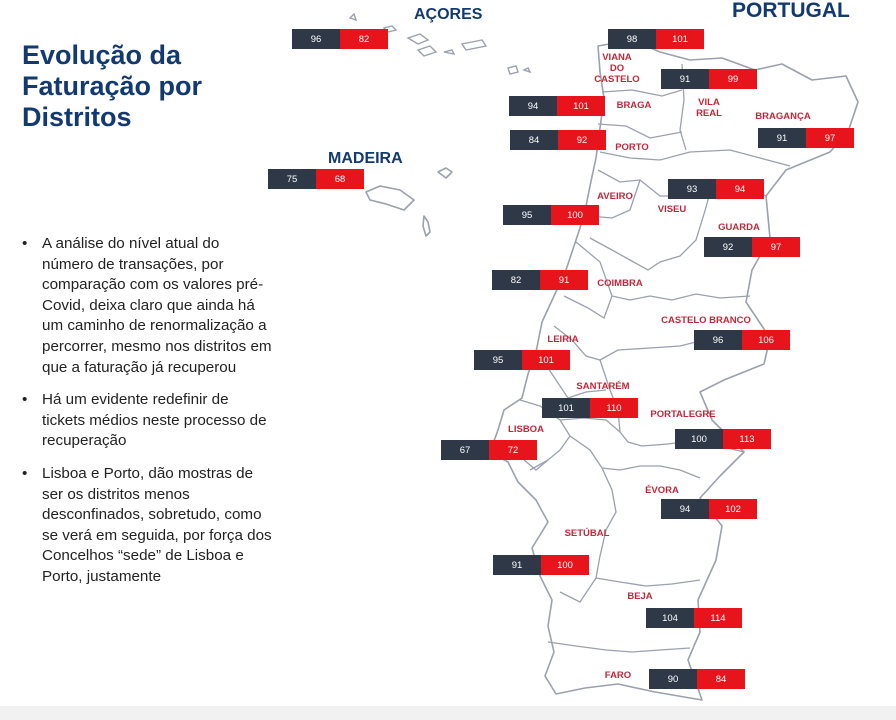 The image size is (896, 720). I want to click on district-vila-real-value-badge: 91 99, so click(709, 79).